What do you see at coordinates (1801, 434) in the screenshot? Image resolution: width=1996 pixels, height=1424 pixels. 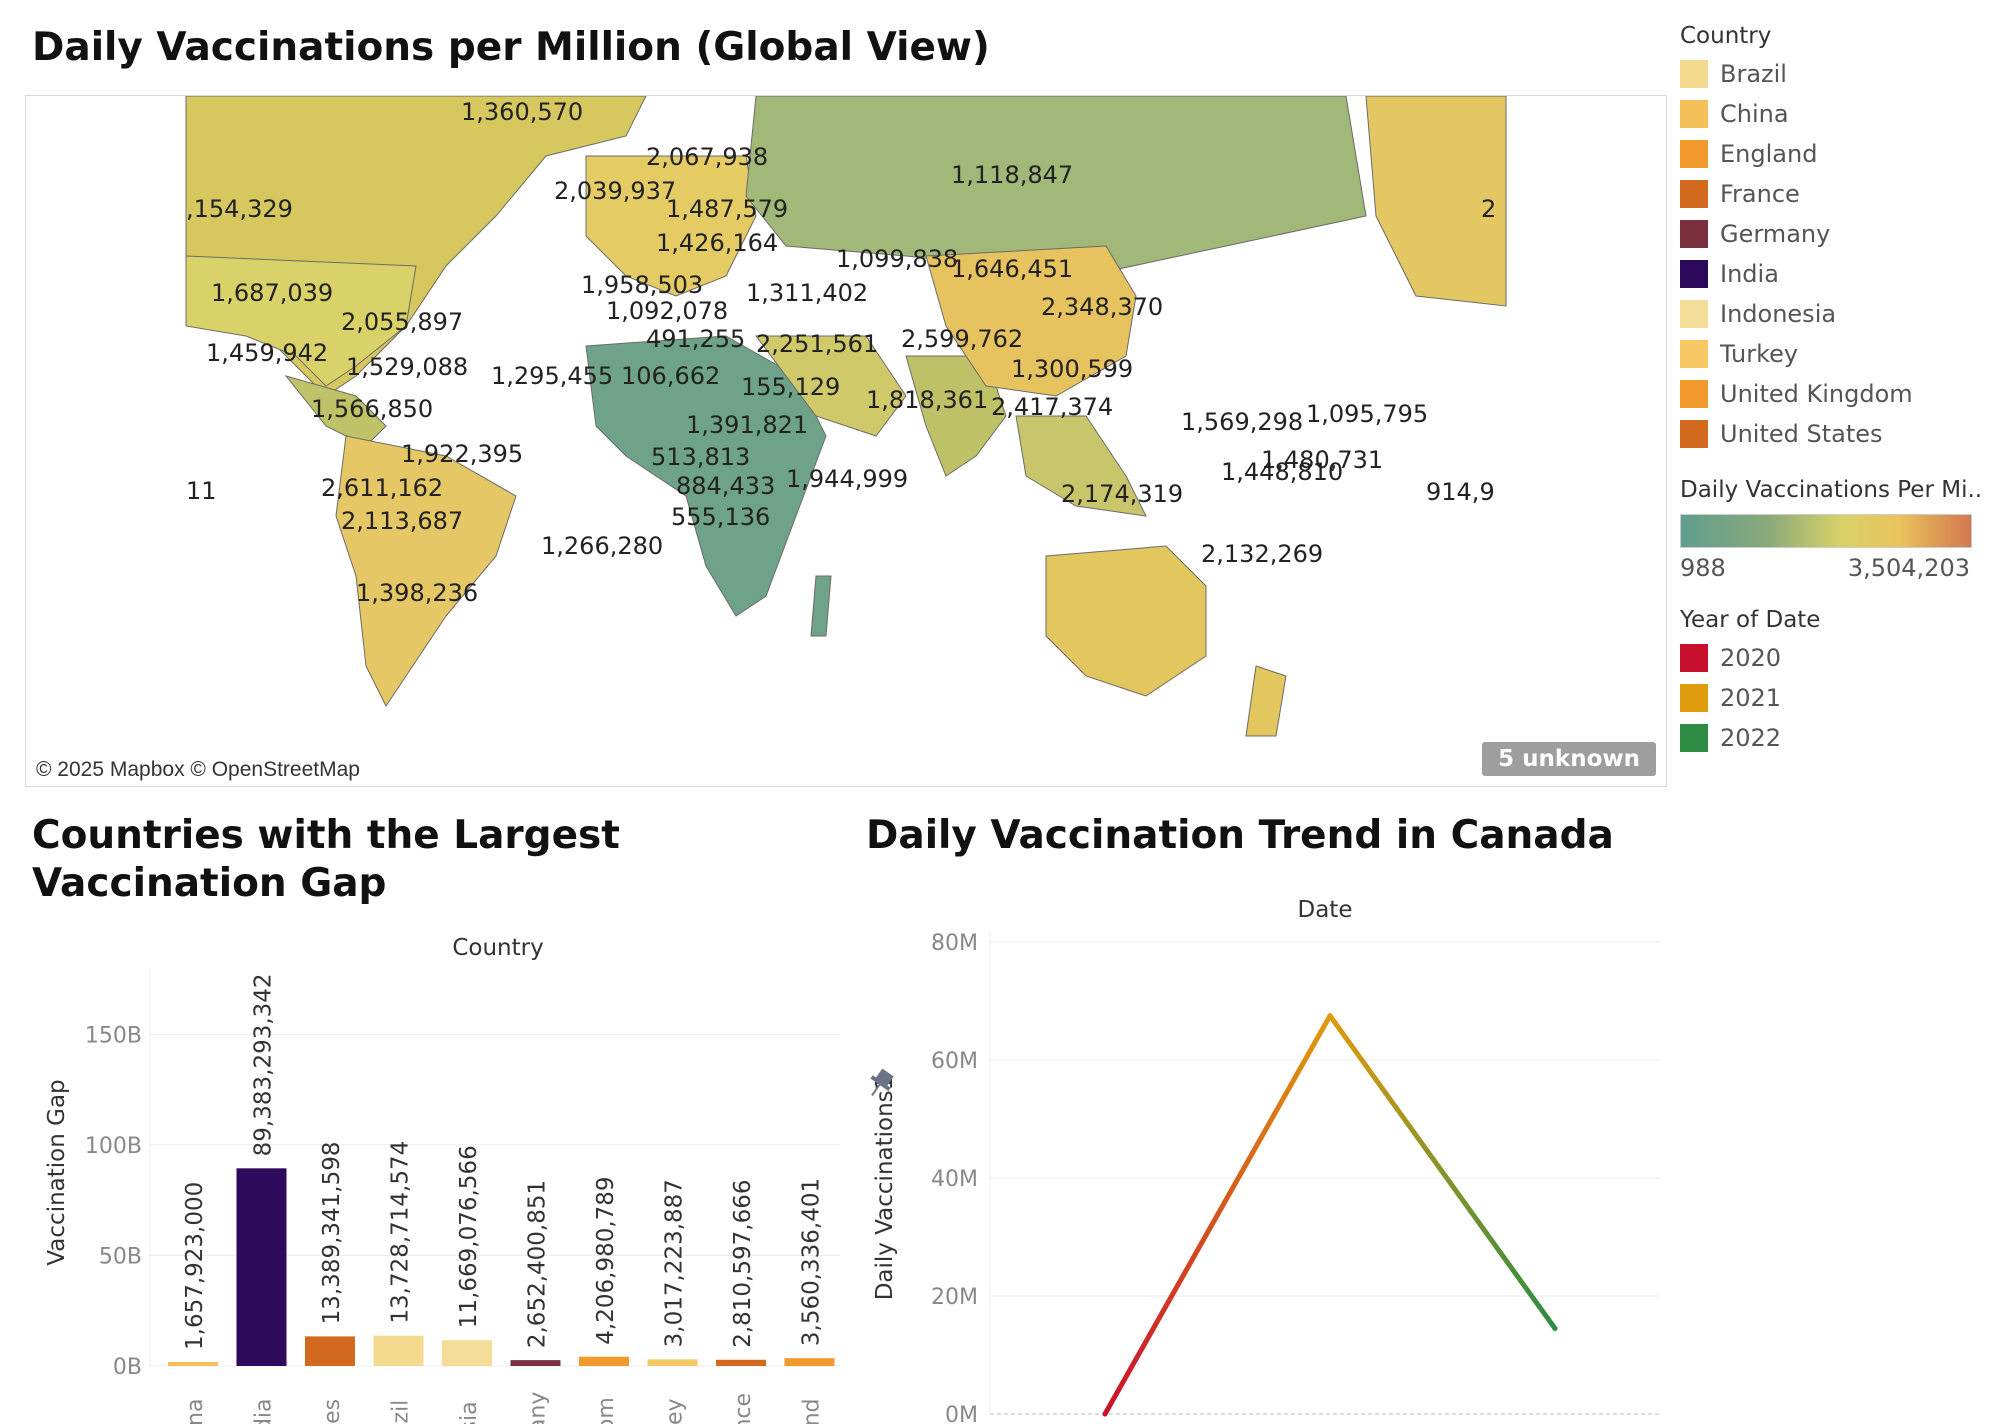 I see `country-legend-label: United States` at bounding box center [1801, 434].